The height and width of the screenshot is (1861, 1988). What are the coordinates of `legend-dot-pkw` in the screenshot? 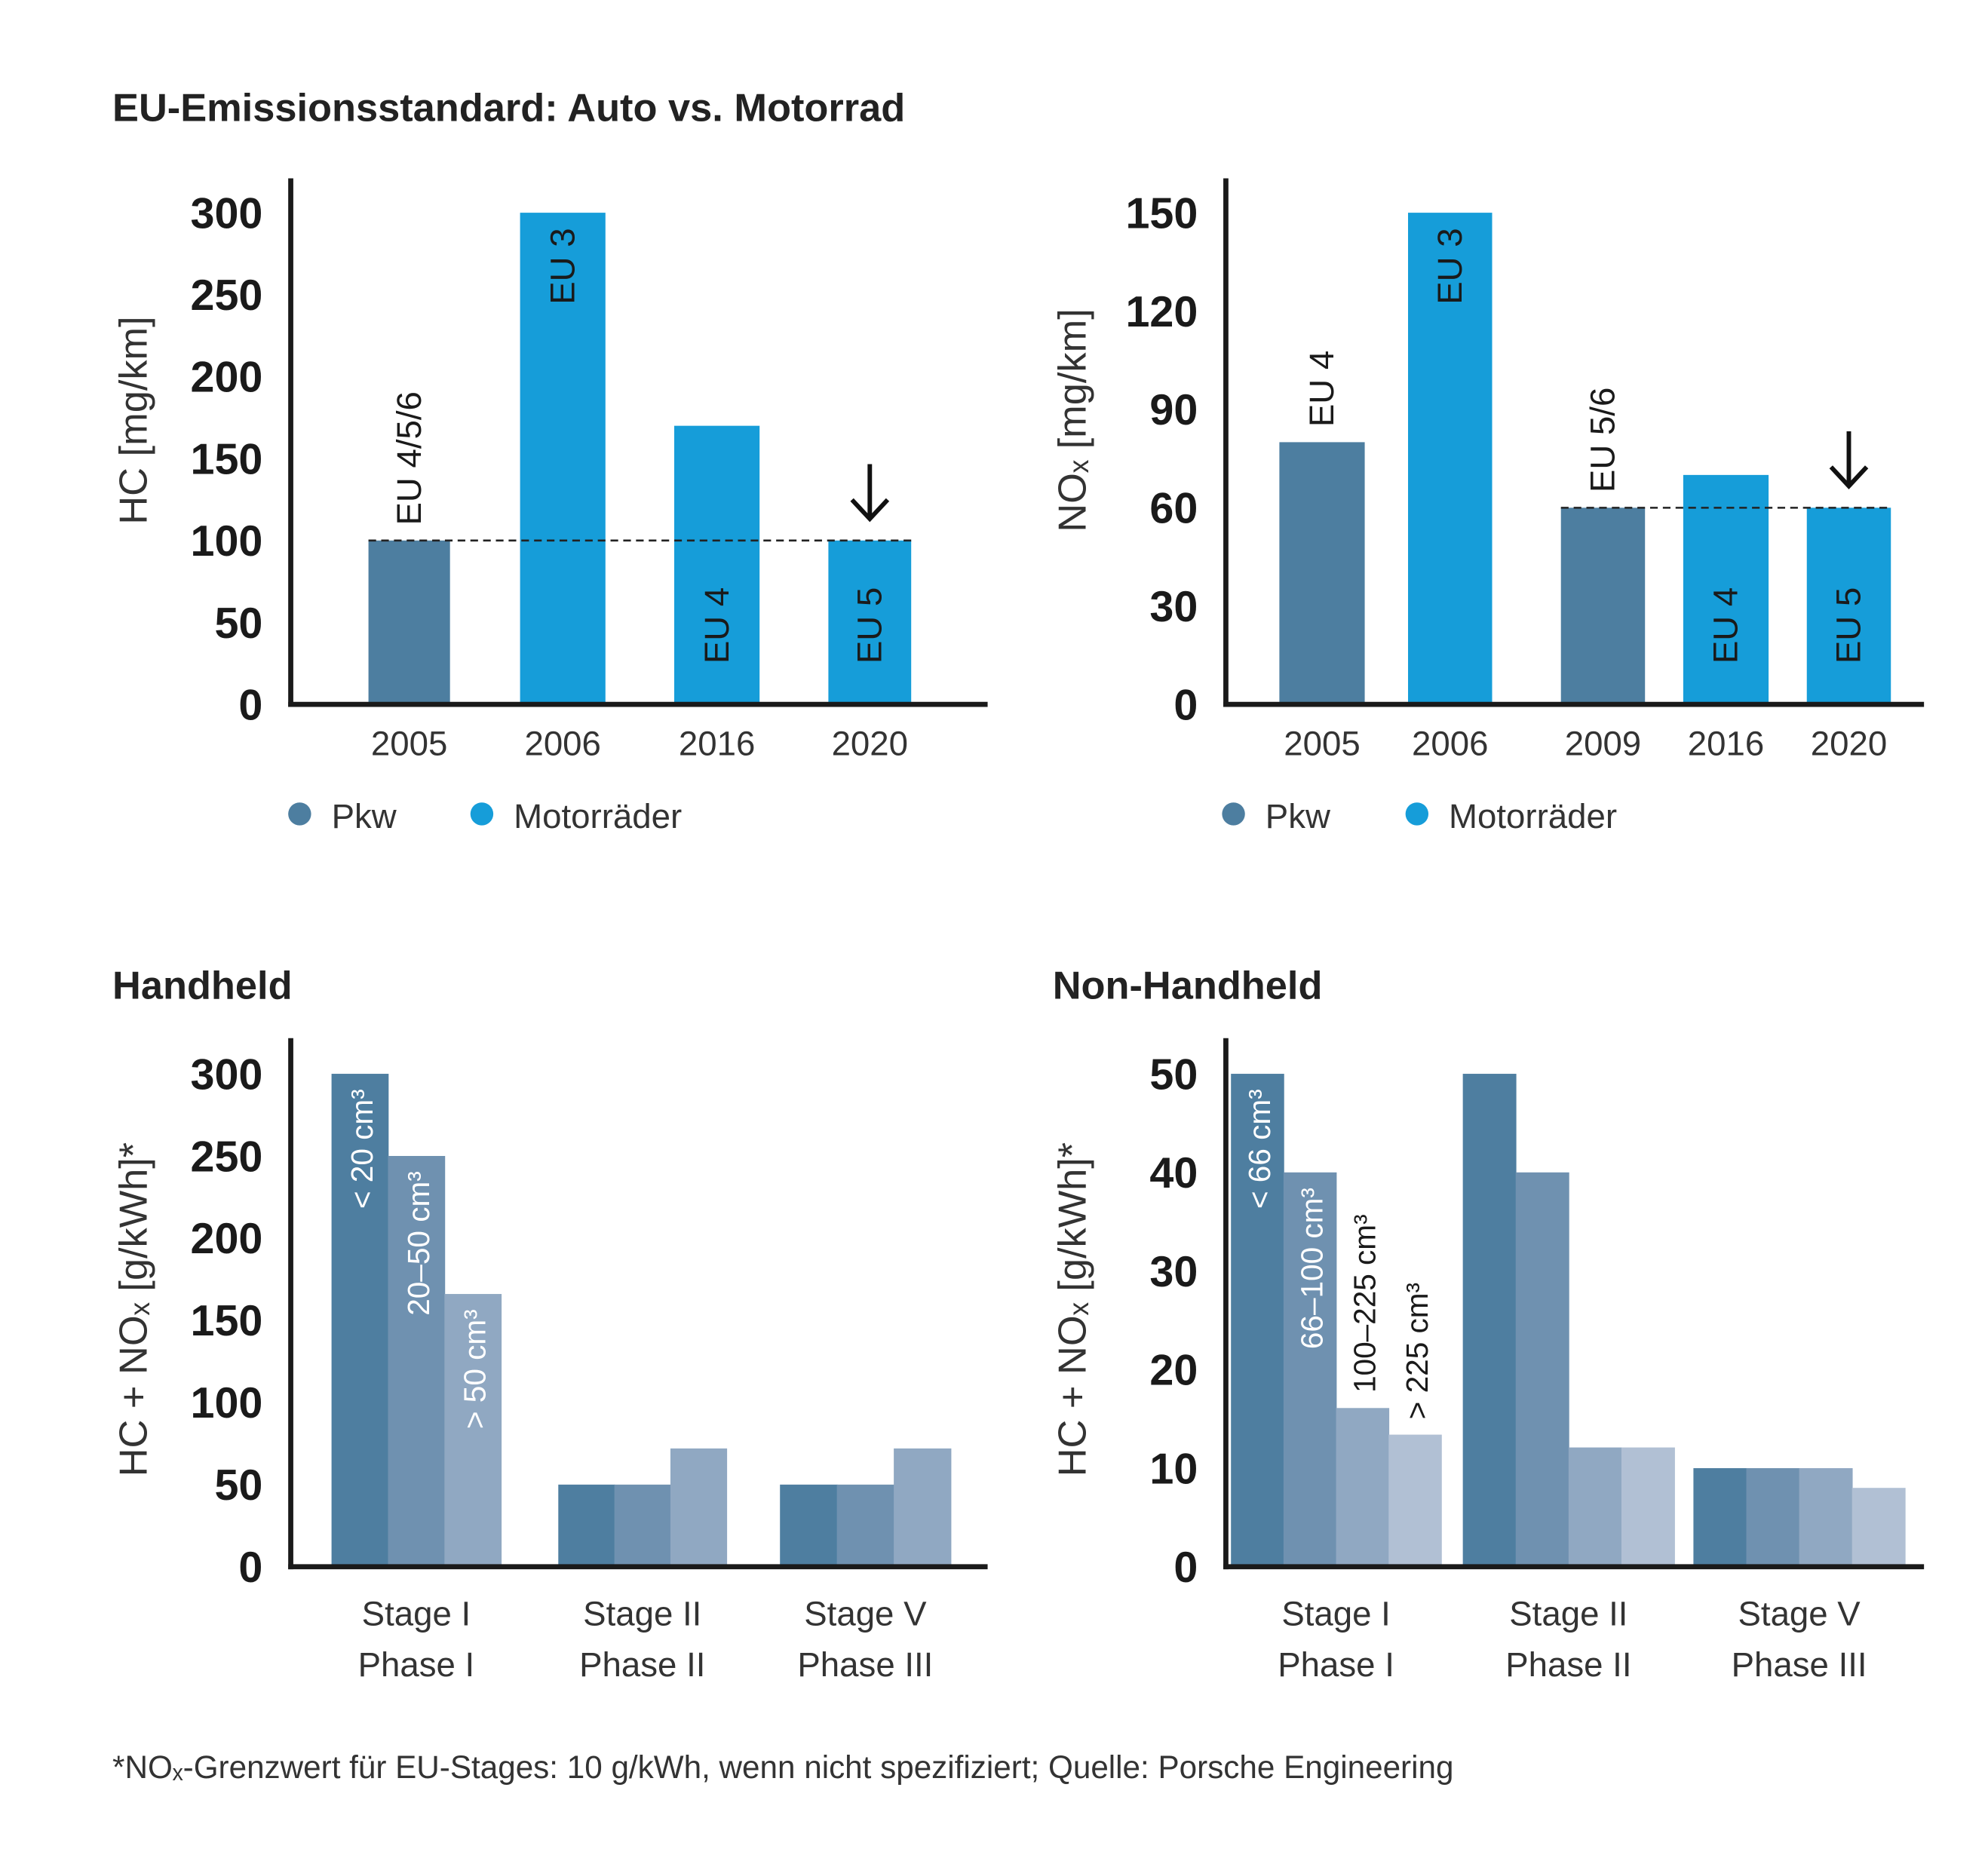 It's located at (299, 814).